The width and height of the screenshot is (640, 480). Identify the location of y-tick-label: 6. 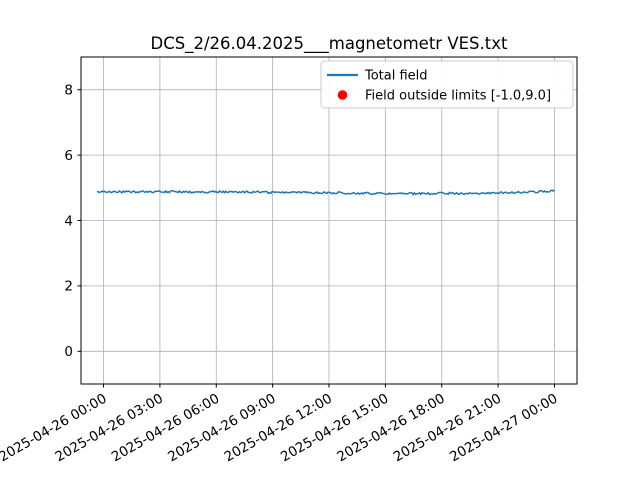
(68, 156).